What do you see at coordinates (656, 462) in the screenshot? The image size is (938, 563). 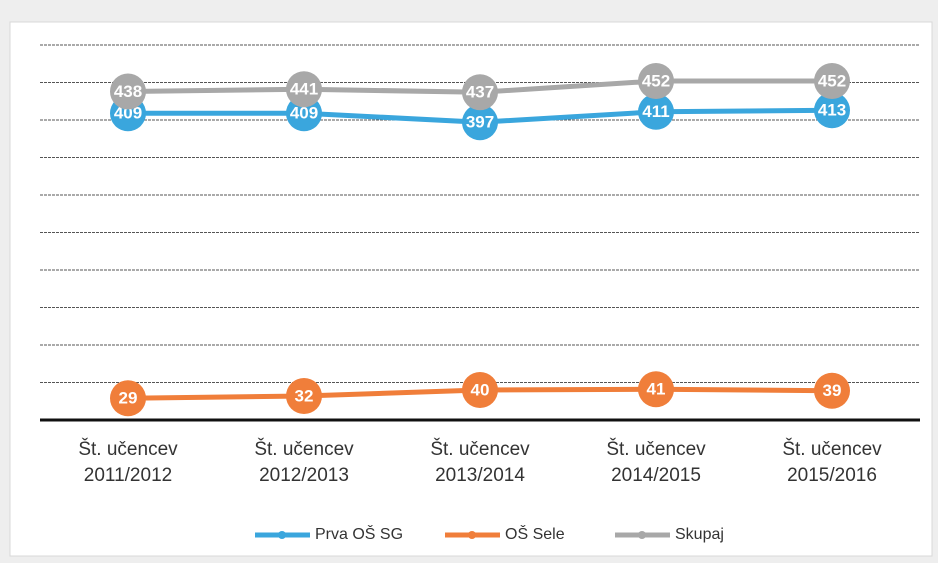 I see `x-tick-label: Št. učencev 2014/2015` at bounding box center [656, 462].